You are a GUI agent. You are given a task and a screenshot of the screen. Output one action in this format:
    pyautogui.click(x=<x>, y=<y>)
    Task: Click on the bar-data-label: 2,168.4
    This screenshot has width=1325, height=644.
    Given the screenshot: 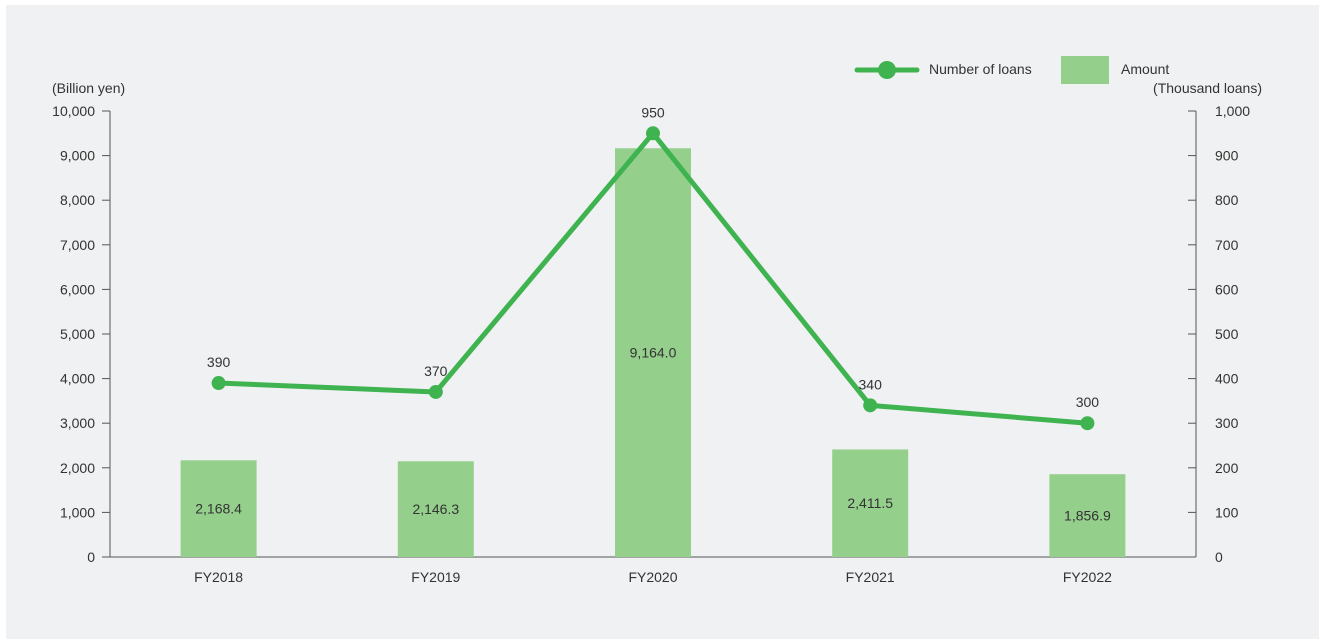 What is the action you would take?
    pyautogui.click(x=218, y=509)
    